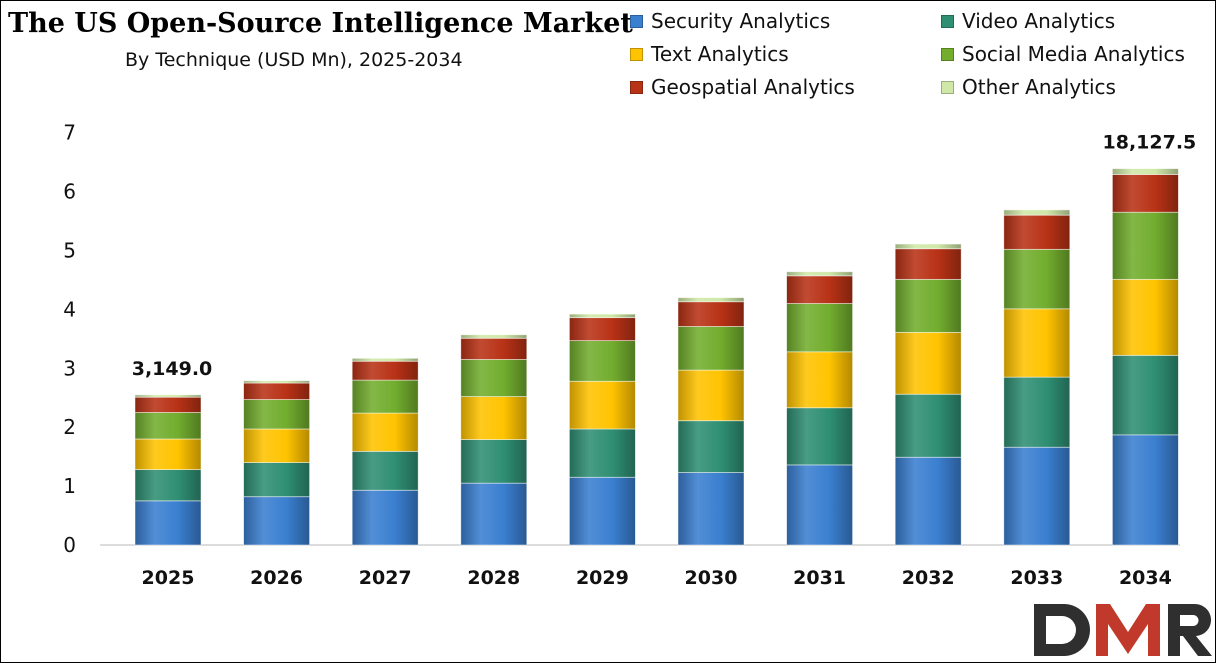 This screenshot has width=1216, height=663. Describe the element at coordinates (819, 578) in the screenshot. I see `x-tick-label: 2031` at that location.